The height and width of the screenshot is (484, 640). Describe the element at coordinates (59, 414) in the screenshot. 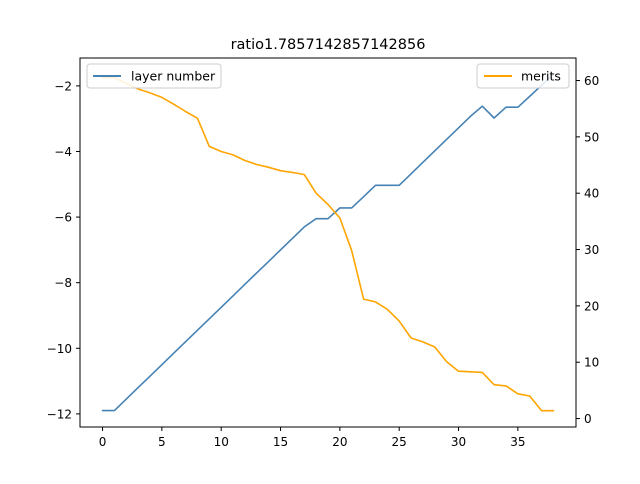

I see `y-left-tick-label: −12` at that location.